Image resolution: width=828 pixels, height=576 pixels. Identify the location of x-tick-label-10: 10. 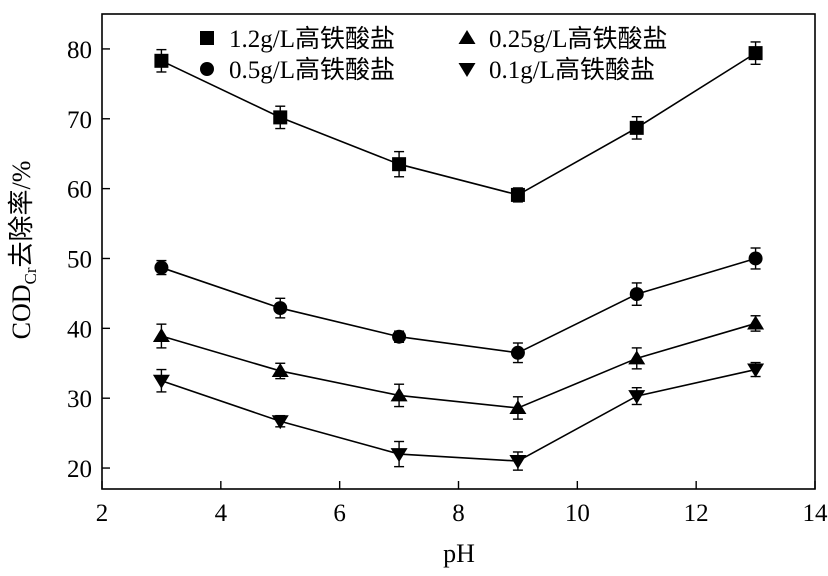
(577, 513).